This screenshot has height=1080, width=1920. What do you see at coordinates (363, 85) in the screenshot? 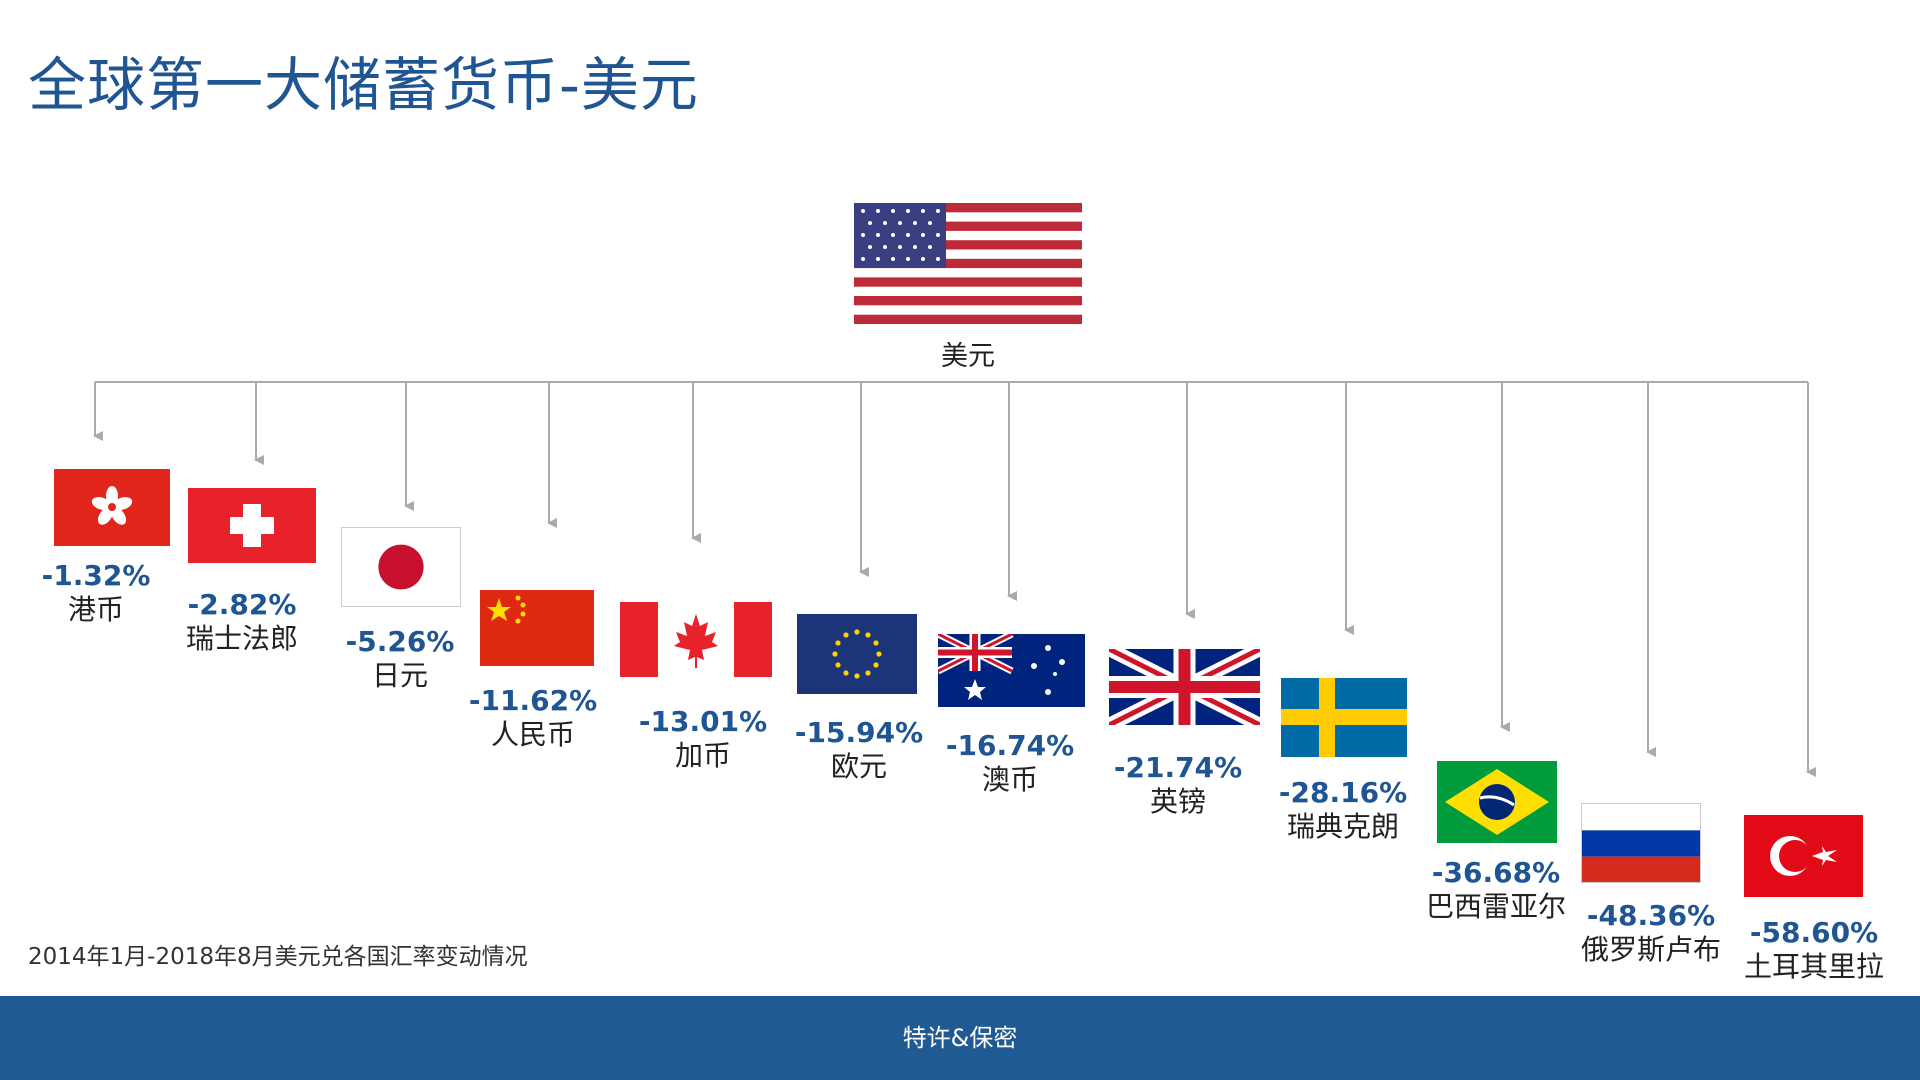
I see `page-title: 全球第一大储蓄货币-美元` at bounding box center [363, 85].